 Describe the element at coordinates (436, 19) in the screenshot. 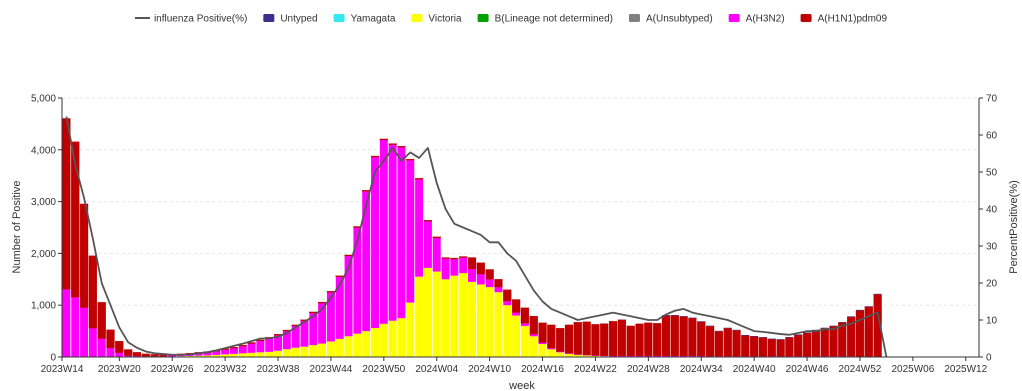

I see `legend-item-victoria: Victoria` at that location.